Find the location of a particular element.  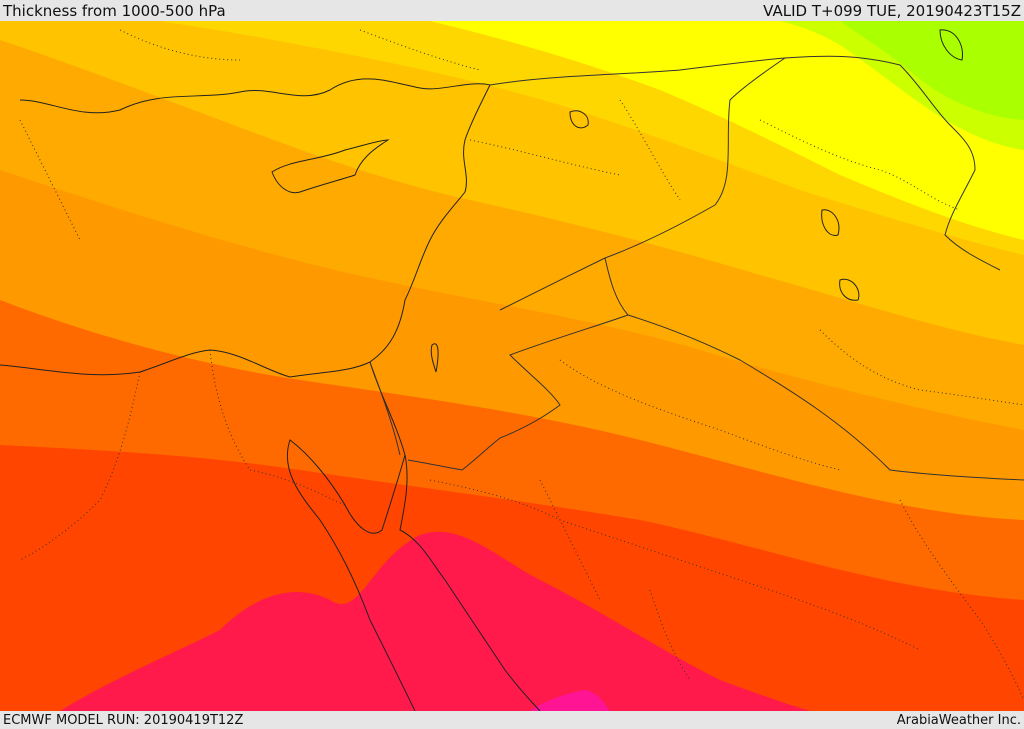

border-jordan-iraq is located at coordinates (518, 364).